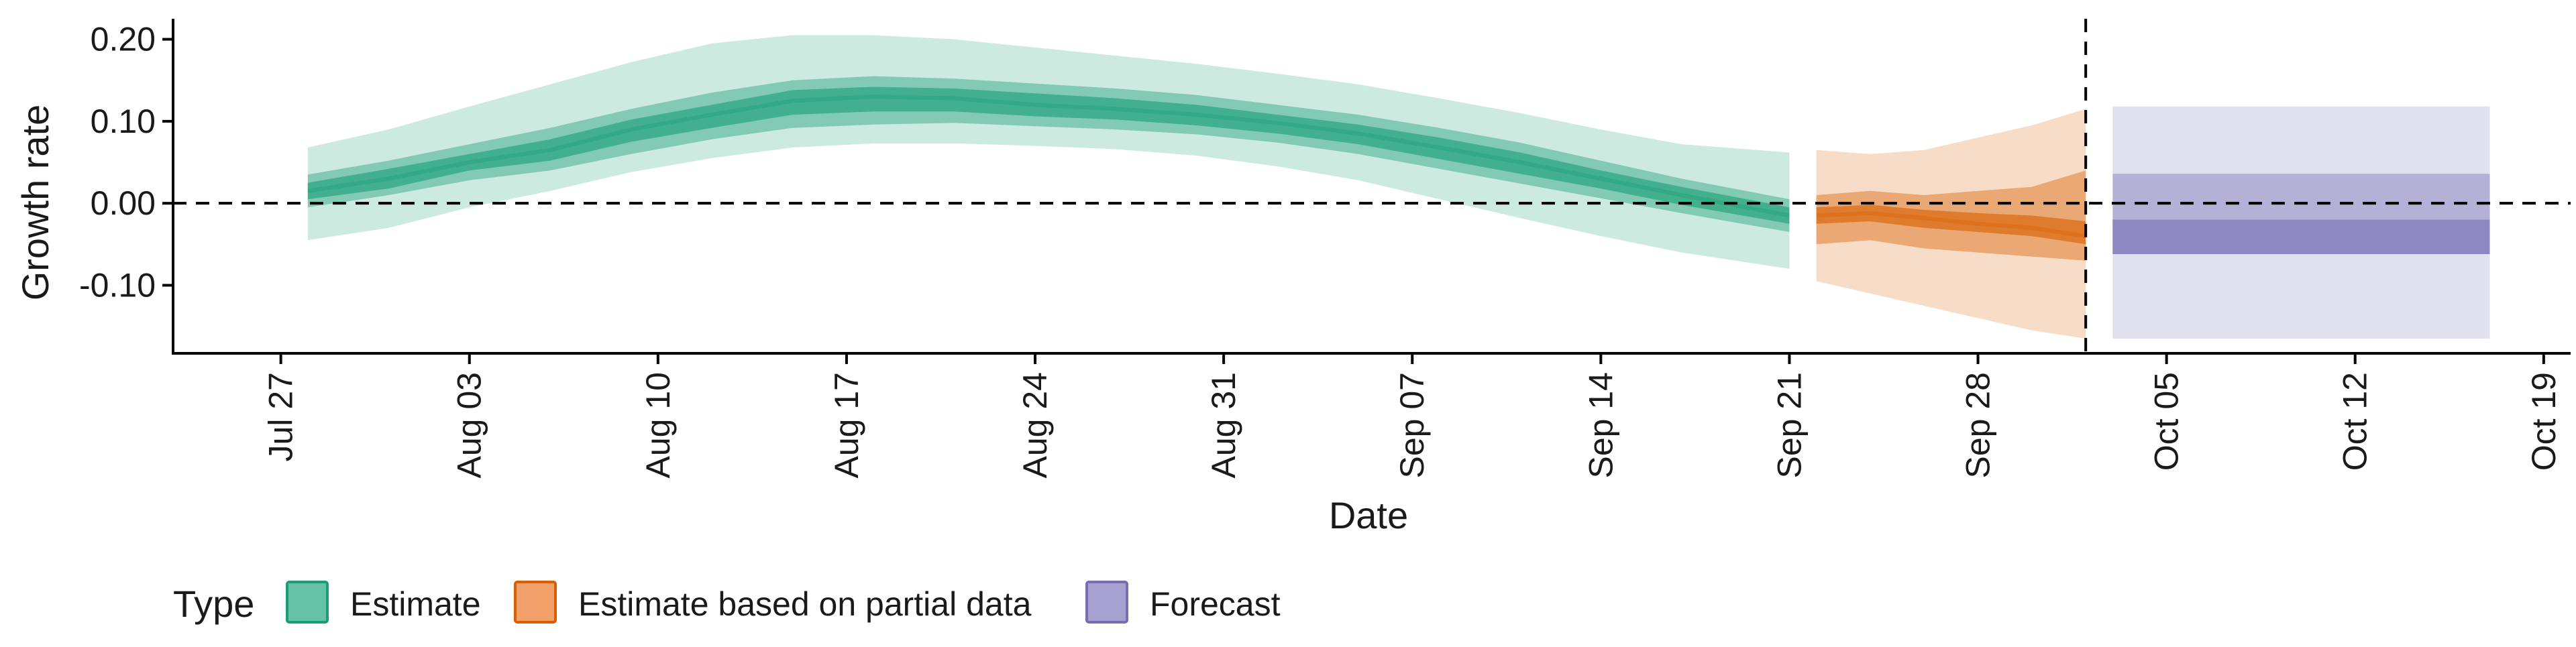 This screenshot has height=647, width=2576. I want to click on x-tick-label: Aug 17, so click(846, 425).